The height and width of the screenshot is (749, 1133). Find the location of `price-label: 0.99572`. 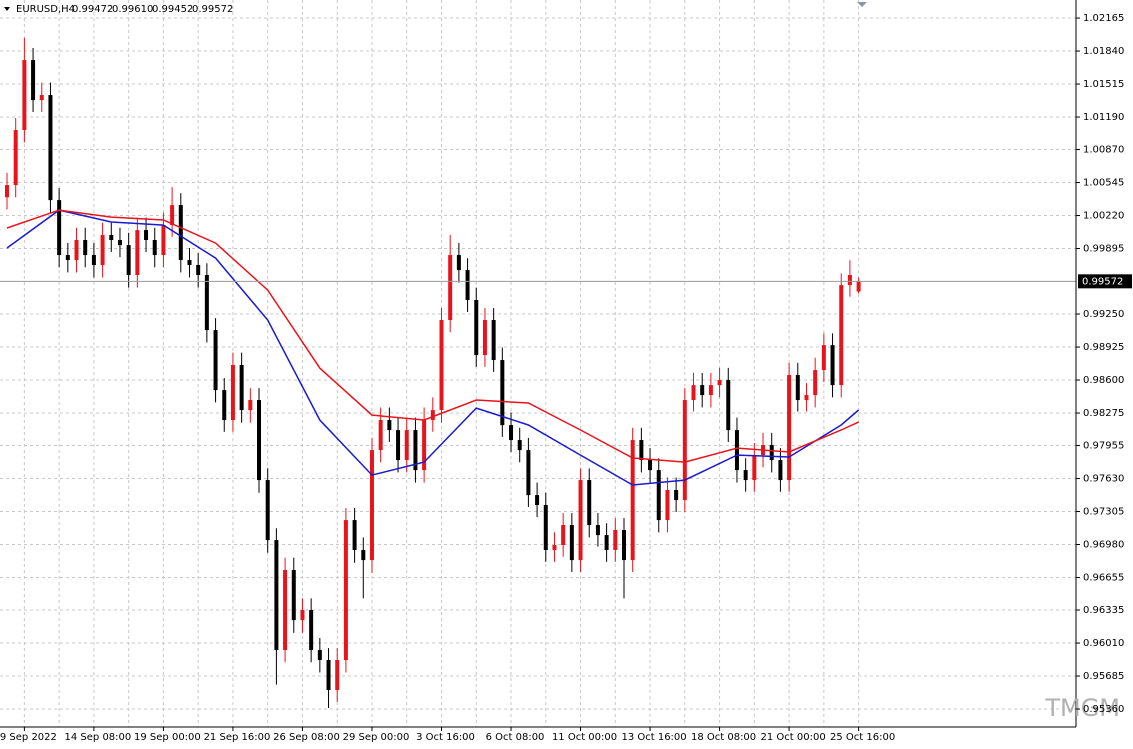

price-label: 0.99572 is located at coordinates (1102, 281).